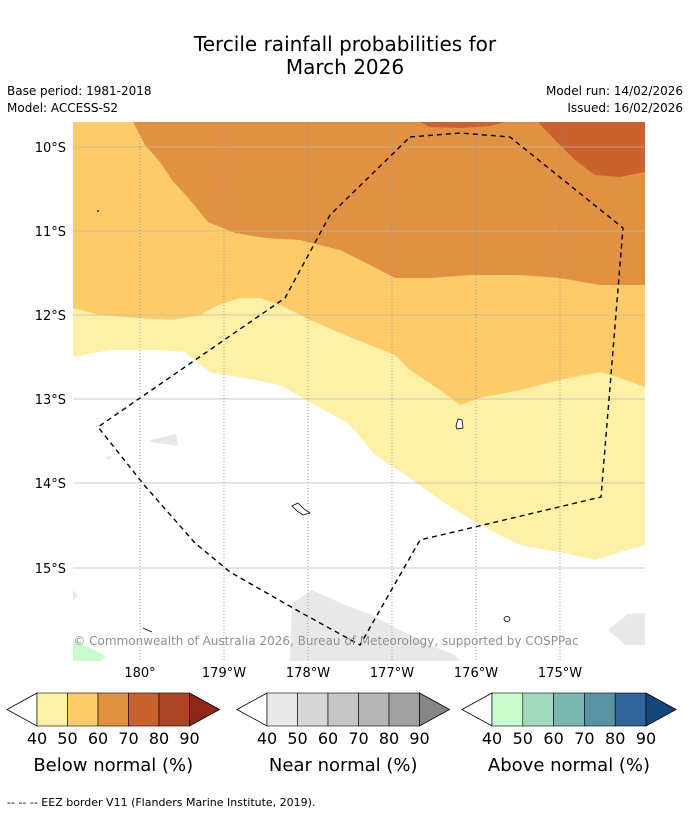 The height and width of the screenshot is (816, 690). Describe the element at coordinates (560, 673) in the screenshot. I see `lon-label-175w: 175°W` at that location.